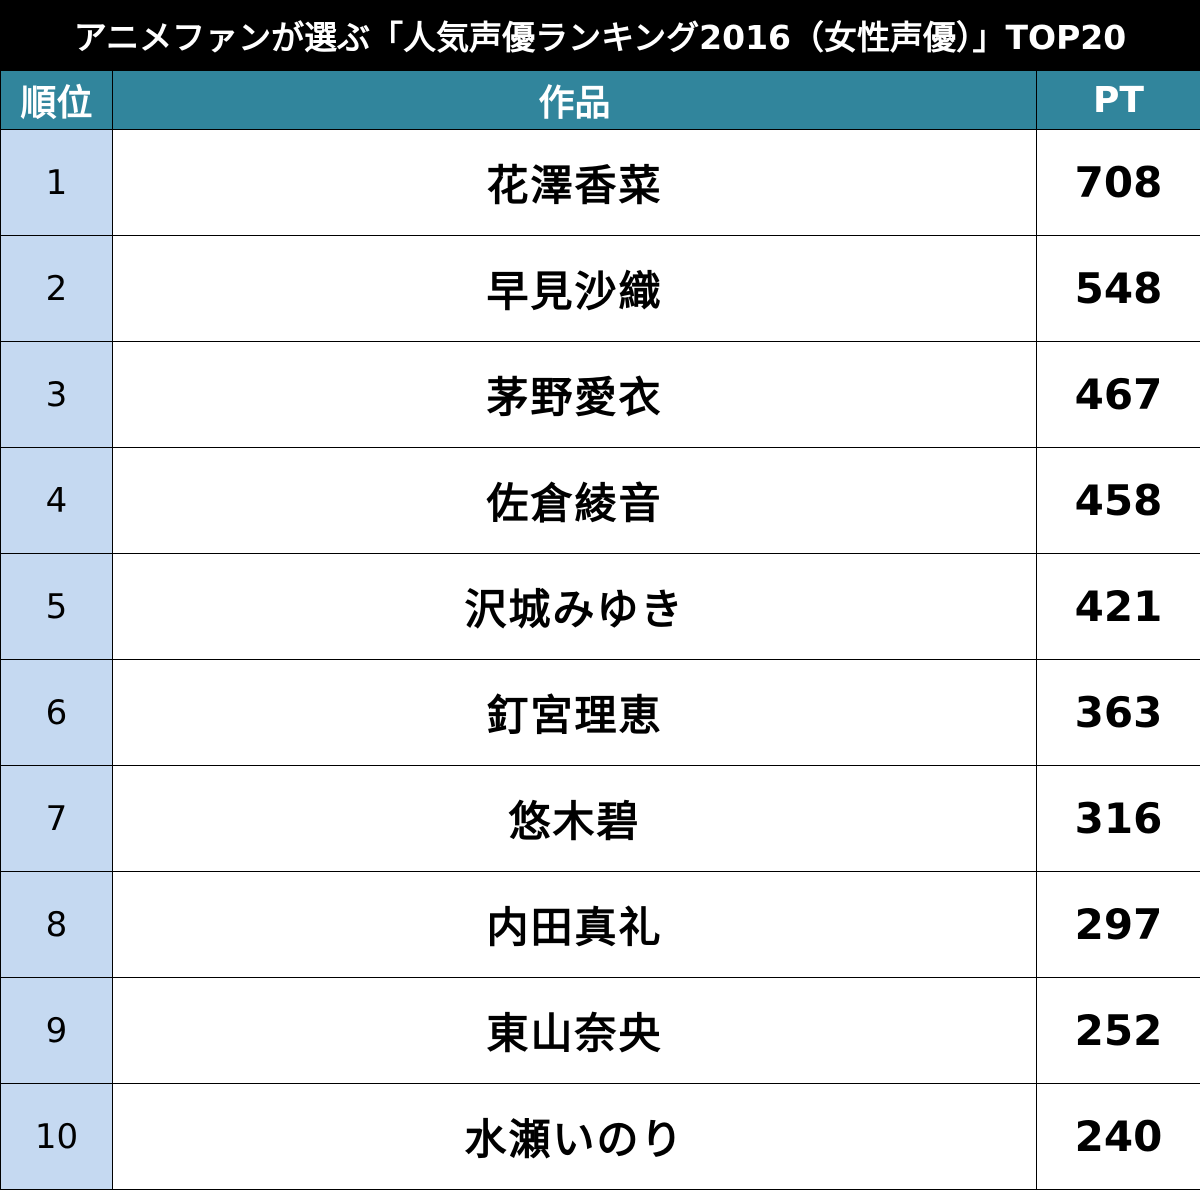  Describe the element at coordinates (1118, 182) in the screenshot. I see `pt-cell: 708` at that location.